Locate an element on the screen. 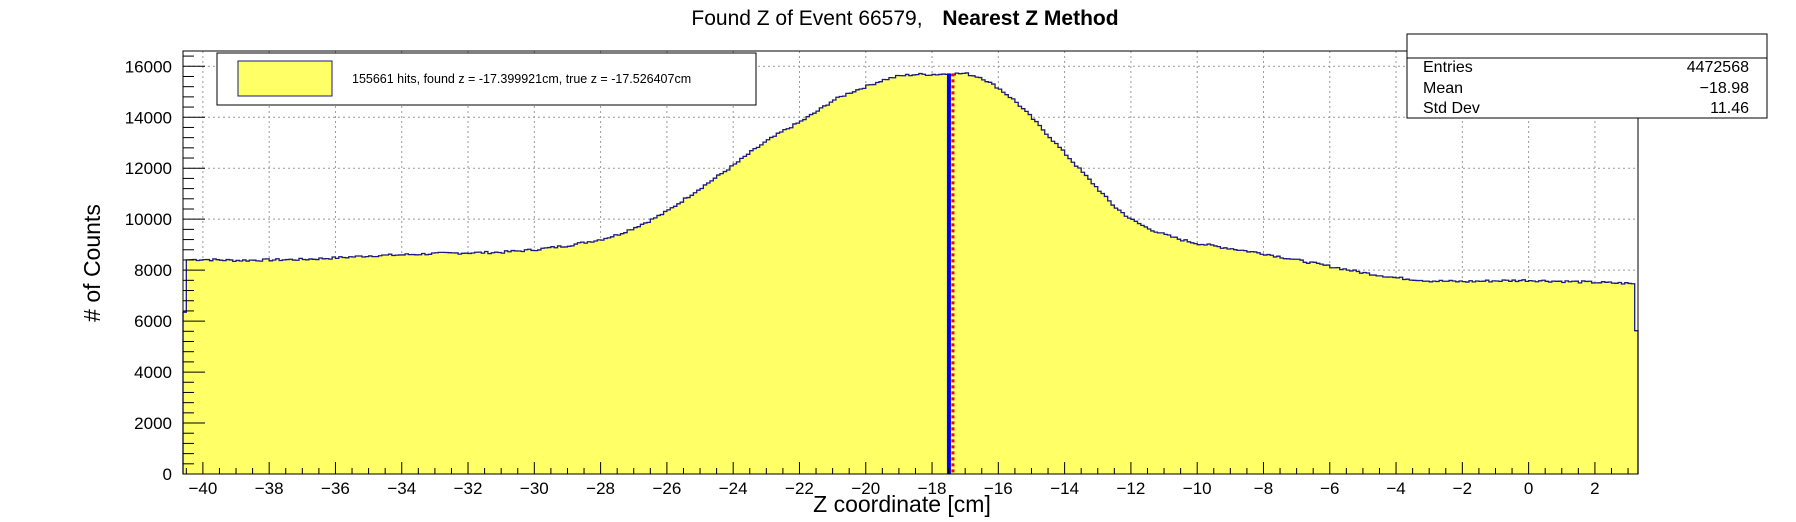 The width and height of the screenshot is (1796, 522). chart-title: Found Z of Event 66579, Nearest Z Method is located at coordinates (904, 18).